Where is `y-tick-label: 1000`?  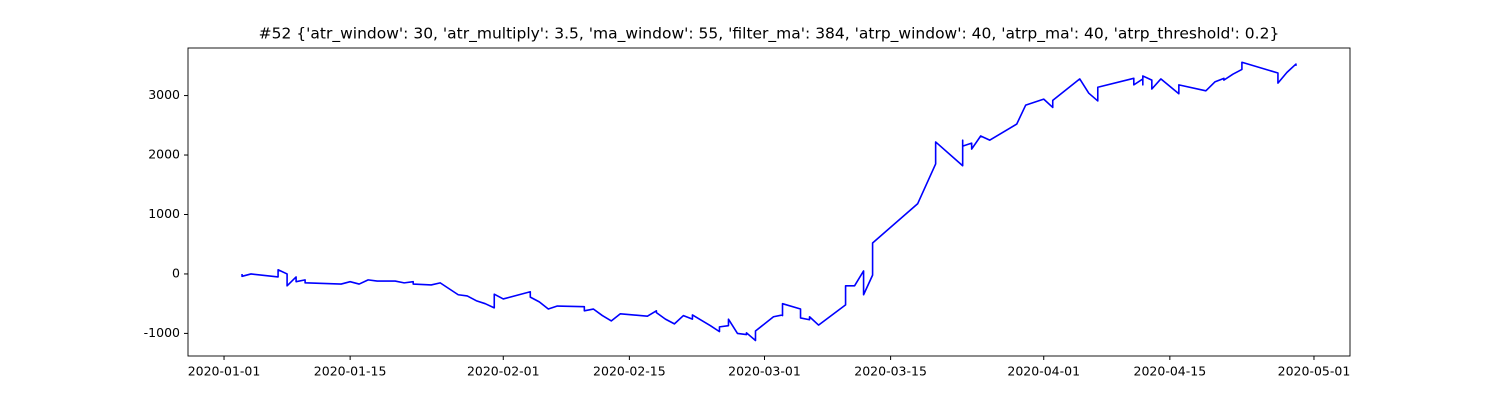
y-tick-label: 1000 is located at coordinates (164, 213).